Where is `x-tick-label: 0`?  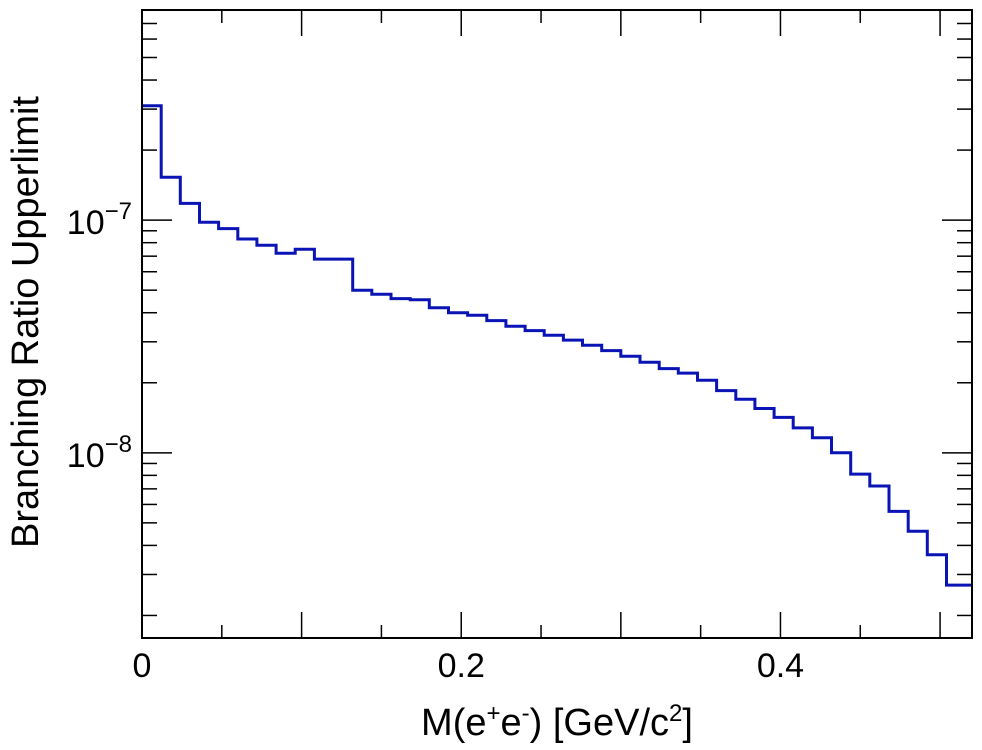
x-tick-label: 0 is located at coordinates (142, 666).